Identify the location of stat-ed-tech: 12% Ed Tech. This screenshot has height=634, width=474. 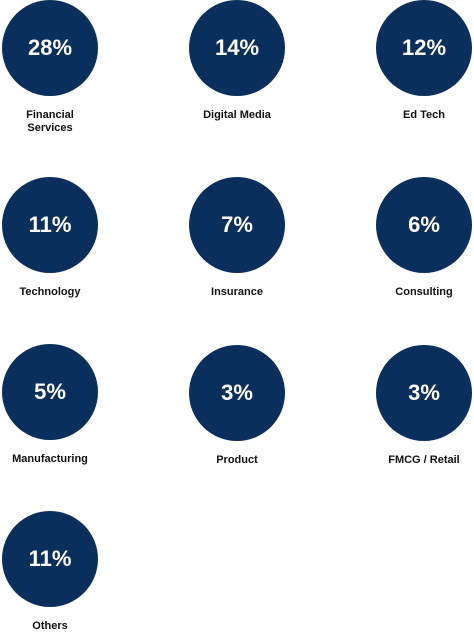
(419, 61).